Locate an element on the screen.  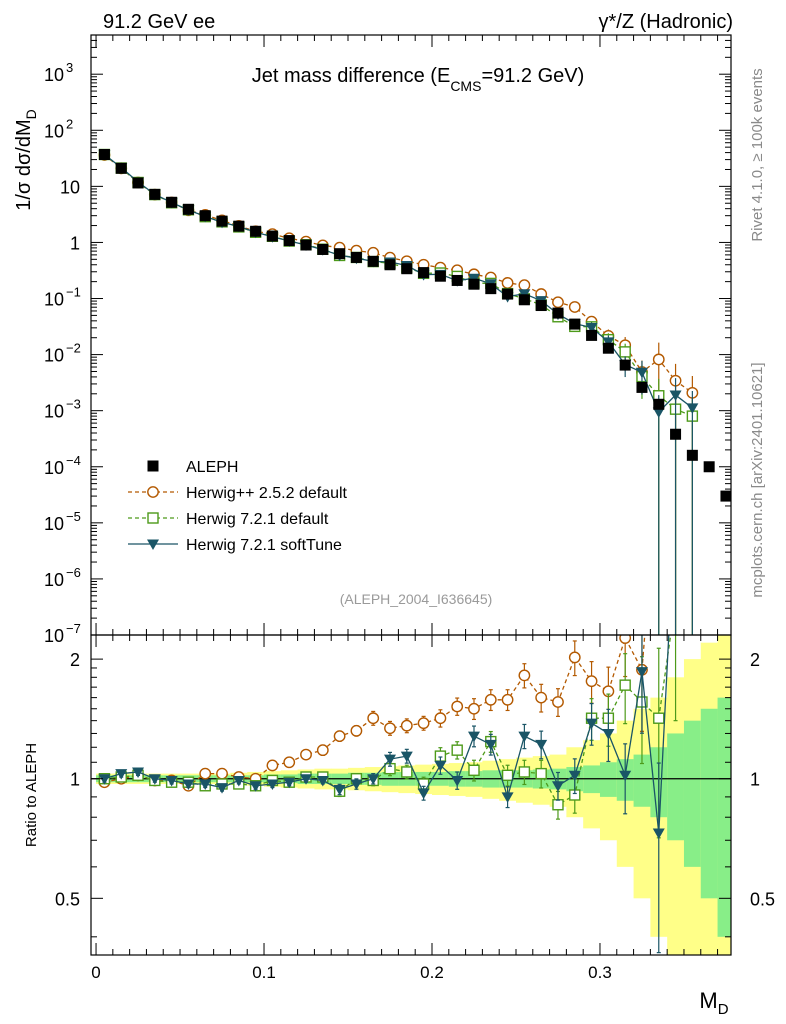
y-tick-sup-10: −7 is located at coordinates (73, 628).